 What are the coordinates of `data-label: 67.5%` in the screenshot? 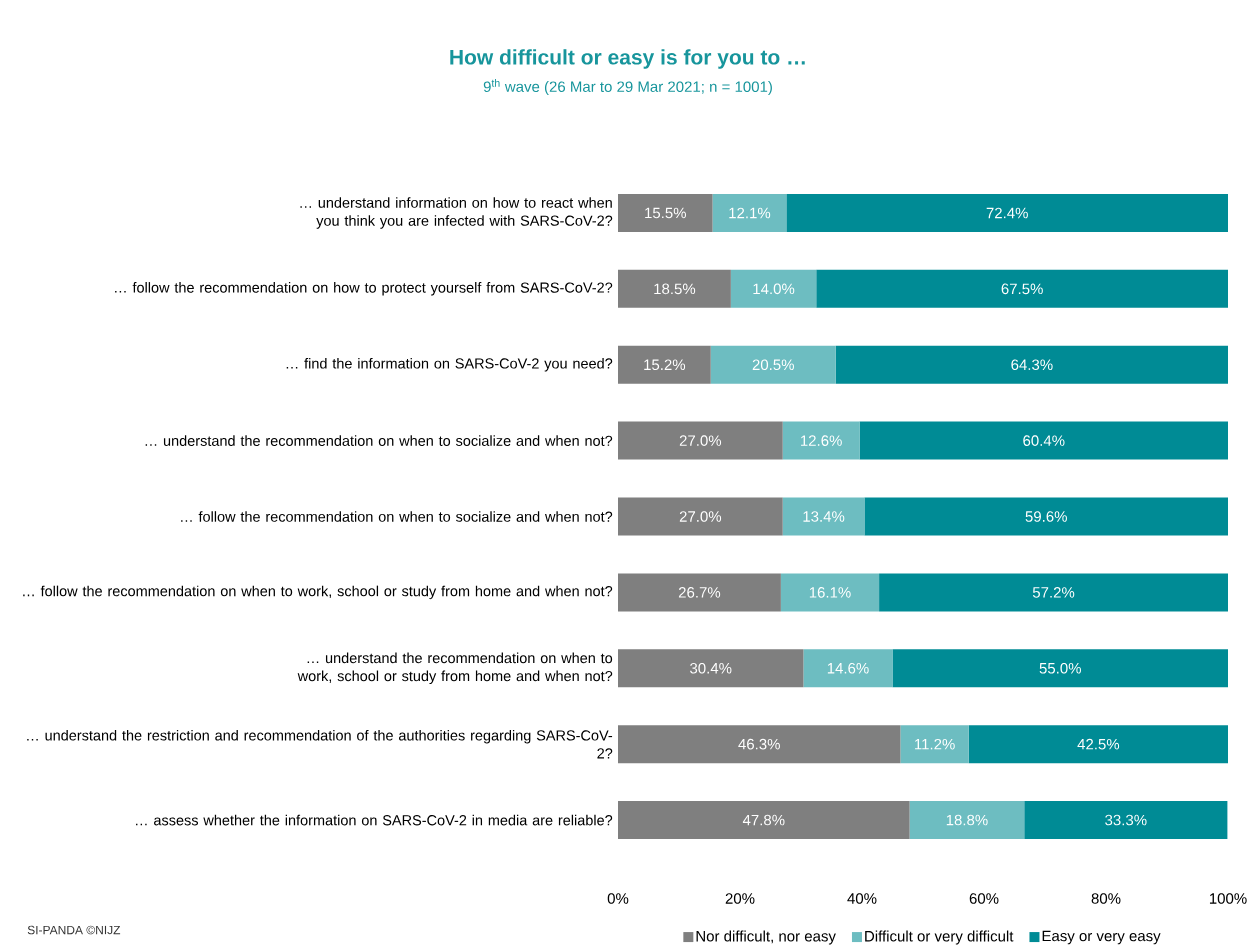 It's located at (1022, 289).